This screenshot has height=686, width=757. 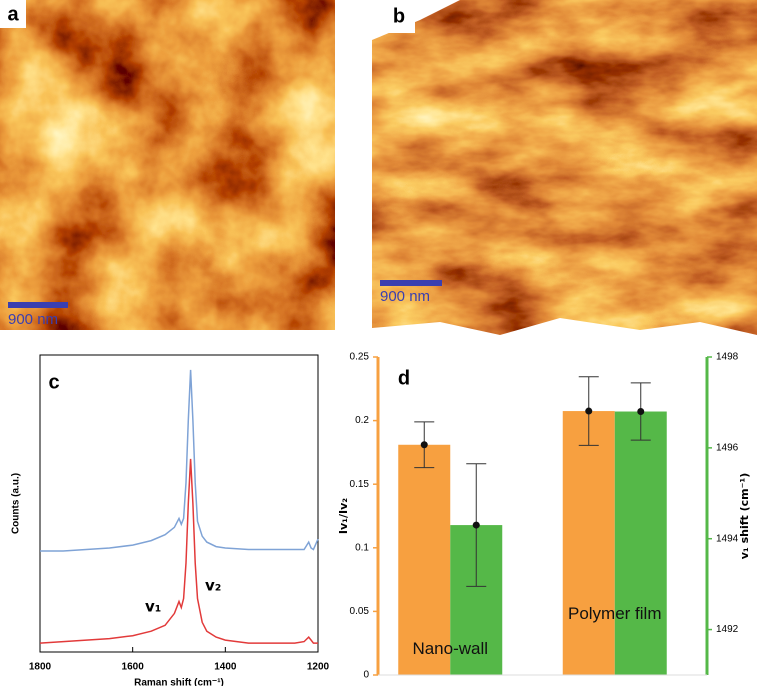 What do you see at coordinates (16, 503) in the screenshot?
I see `y-axis-label: Counts (a.u.)` at bounding box center [16, 503].